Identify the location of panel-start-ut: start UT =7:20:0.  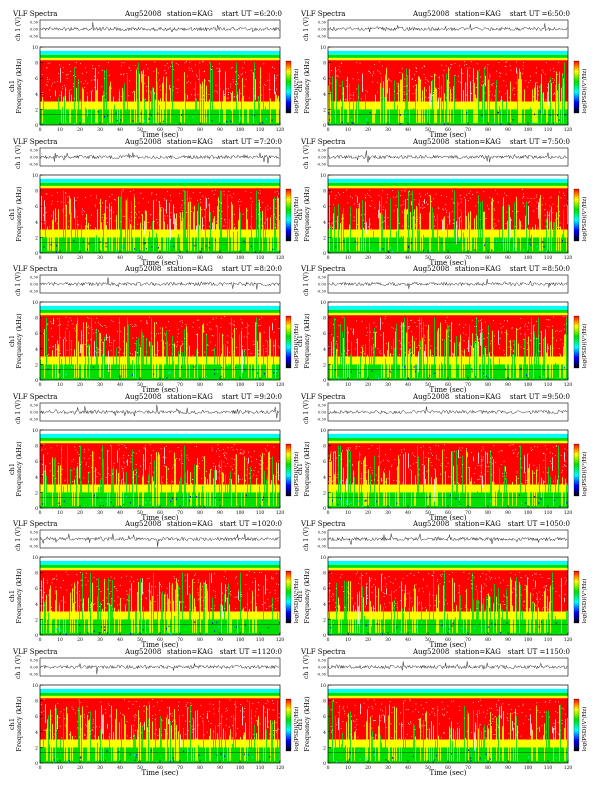
(252, 142).